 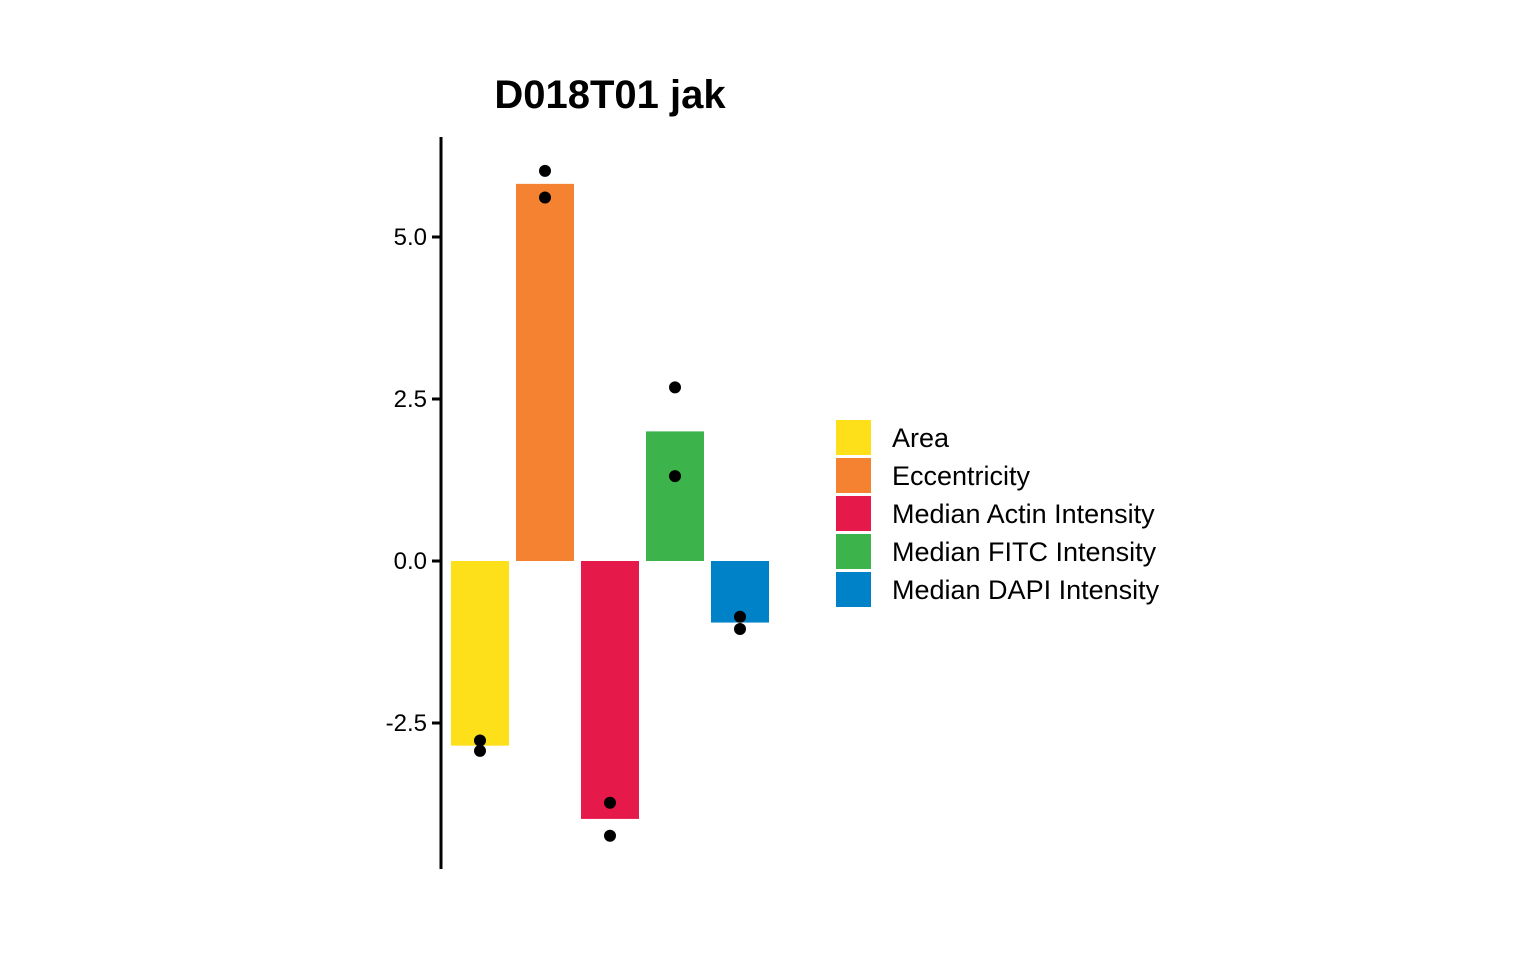 I want to click on y-tick-label: 2.5, so click(x=410, y=399).